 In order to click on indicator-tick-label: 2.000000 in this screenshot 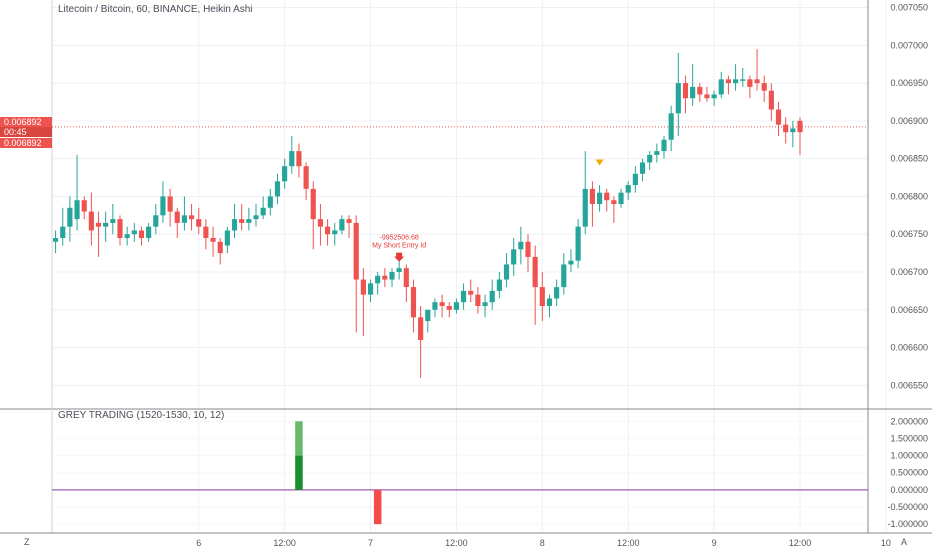, I will do `click(909, 421)`.